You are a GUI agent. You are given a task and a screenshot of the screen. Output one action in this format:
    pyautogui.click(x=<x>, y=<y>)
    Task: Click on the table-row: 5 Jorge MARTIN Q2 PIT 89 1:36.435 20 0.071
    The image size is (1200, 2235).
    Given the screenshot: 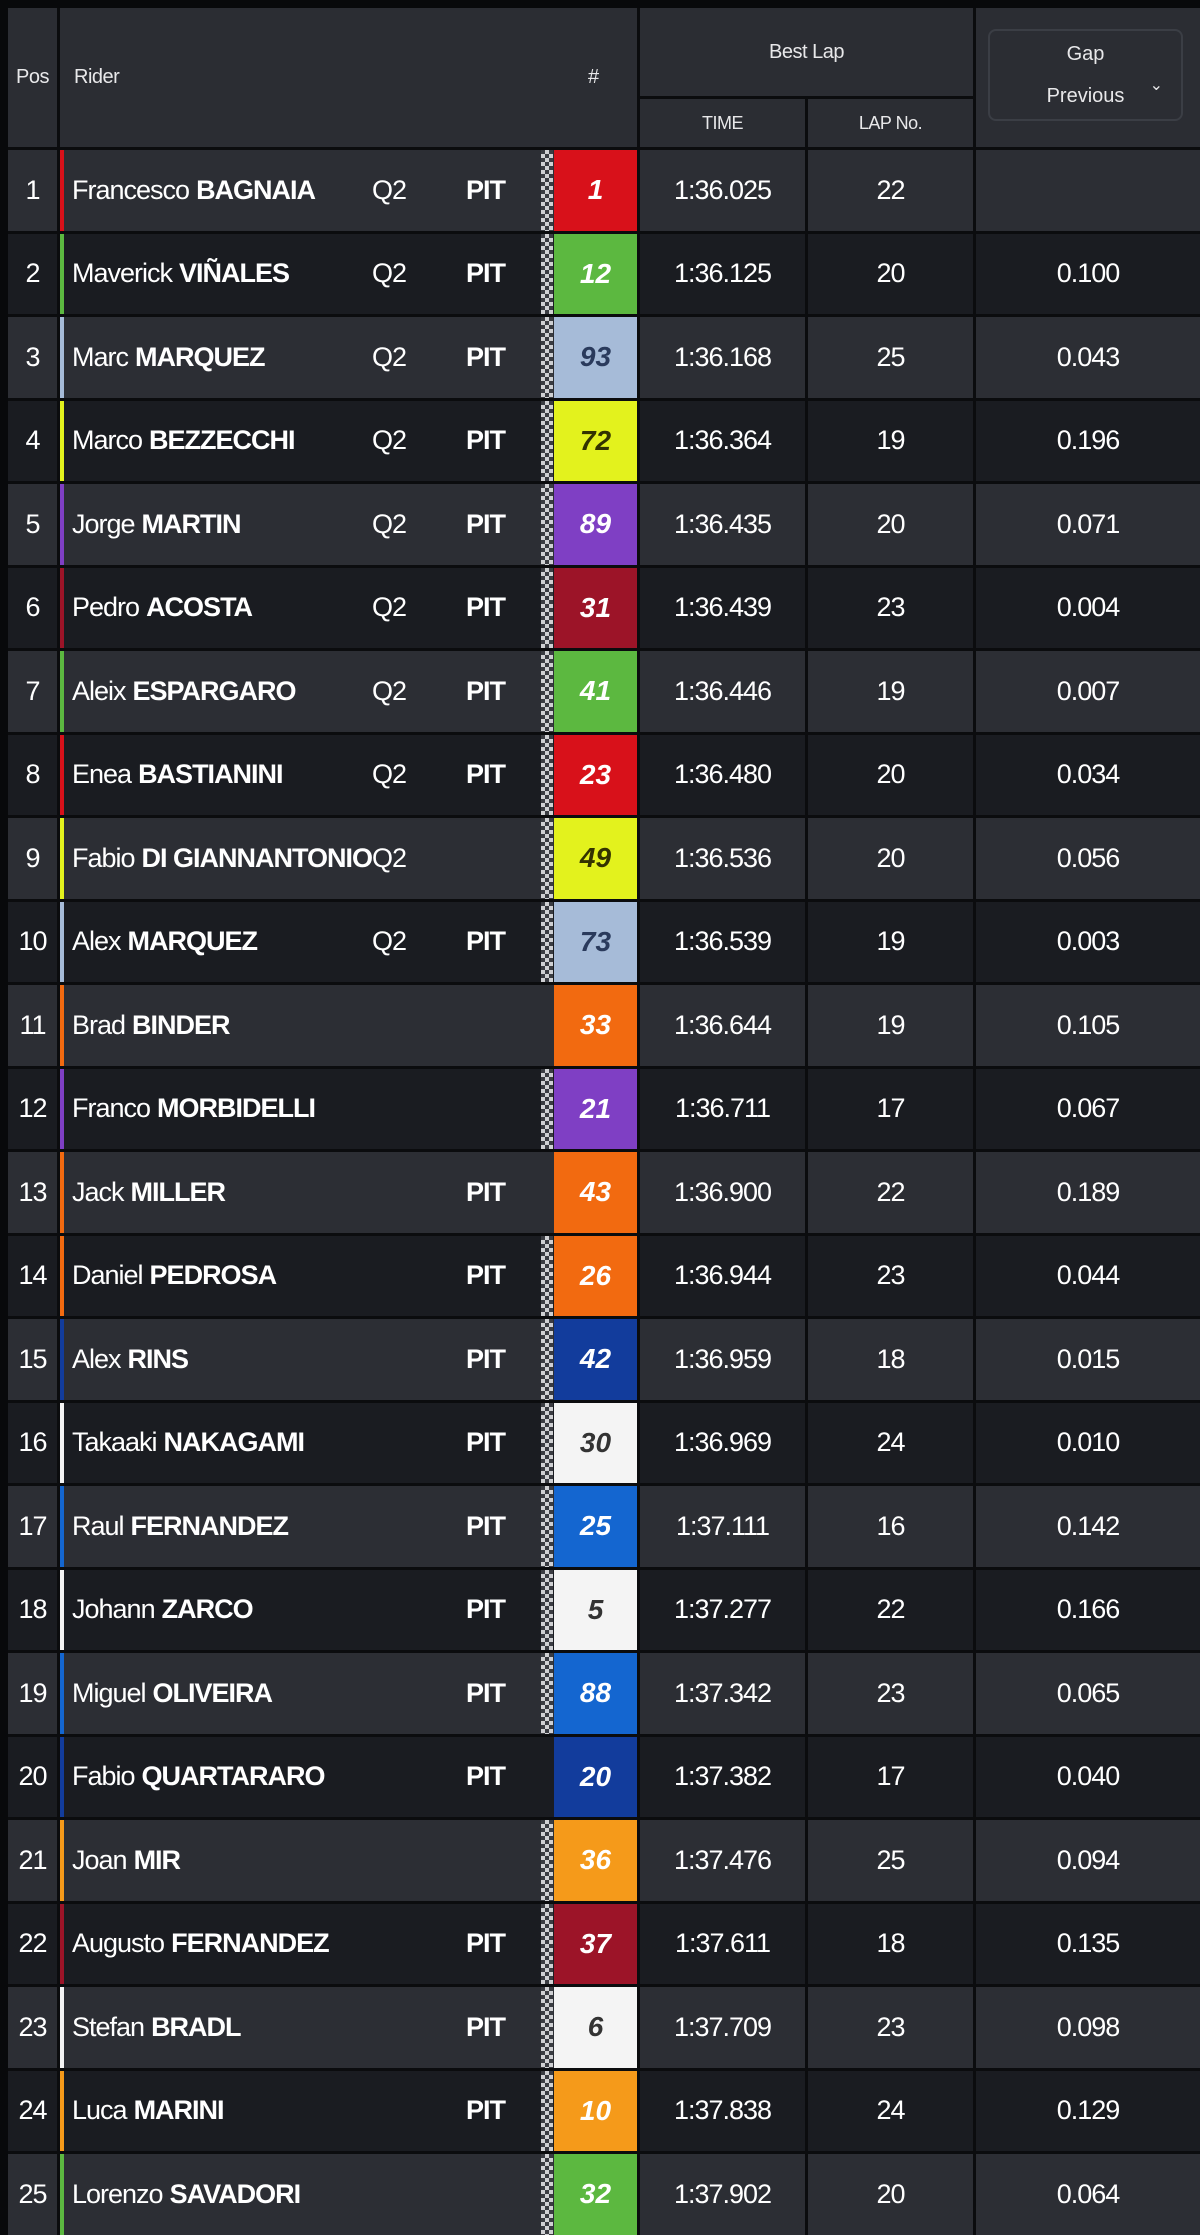 What is the action you would take?
    pyautogui.click(x=604, y=523)
    